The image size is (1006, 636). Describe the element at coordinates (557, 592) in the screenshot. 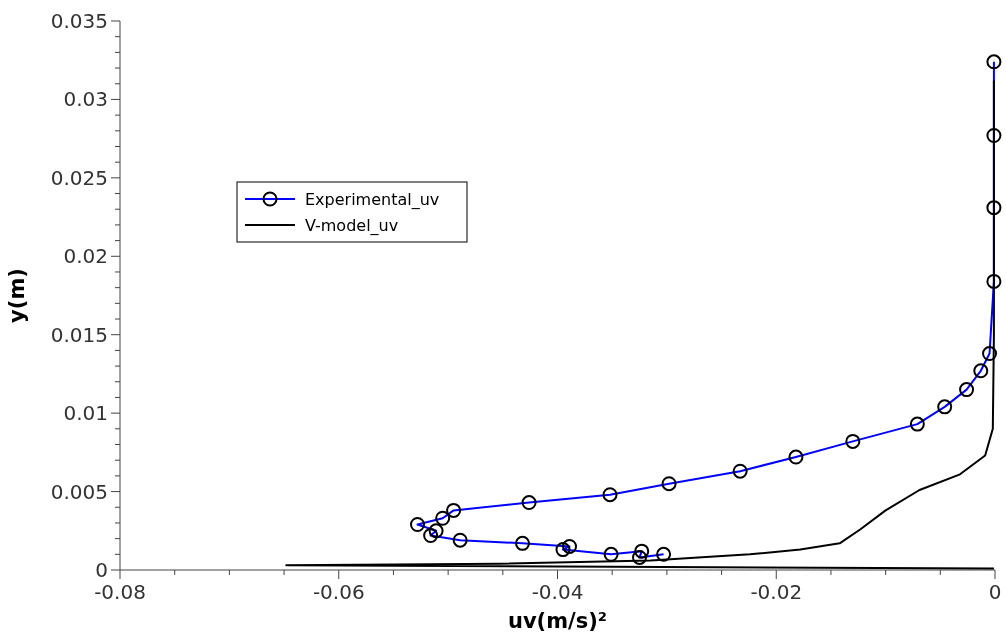

I see `x-tick-label: -0.04` at that location.